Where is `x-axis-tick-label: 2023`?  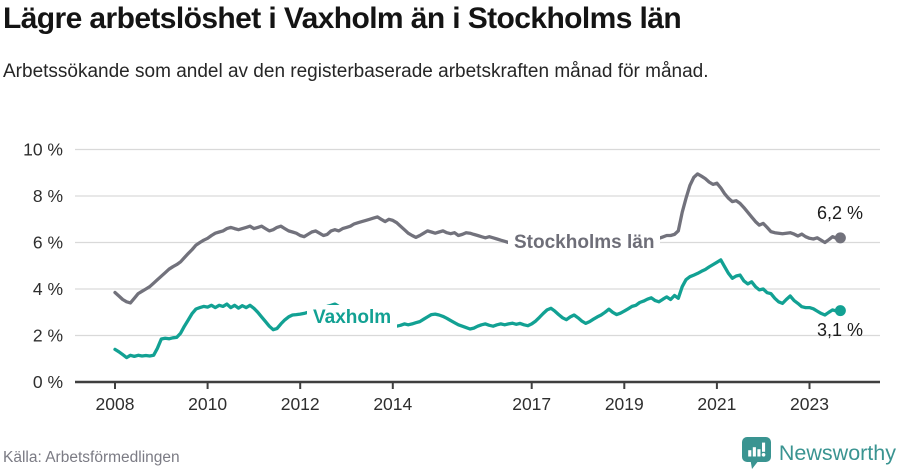 x-axis-tick-label: 2023 is located at coordinates (809, 404).